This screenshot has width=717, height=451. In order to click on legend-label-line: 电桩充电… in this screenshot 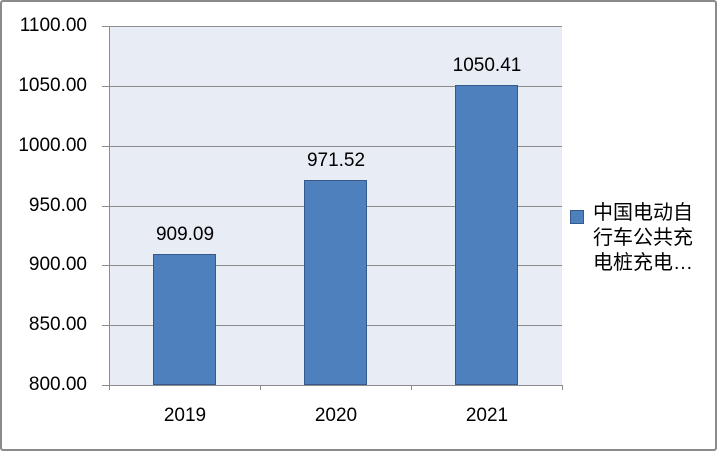, I will do `click(643, 263)`.